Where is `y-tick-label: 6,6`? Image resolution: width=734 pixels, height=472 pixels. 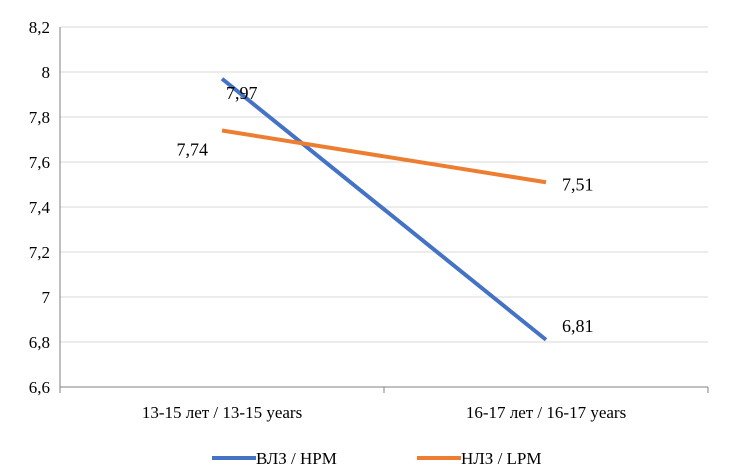
y-tick-label: 6,6 is located at coordinates (39, 387).